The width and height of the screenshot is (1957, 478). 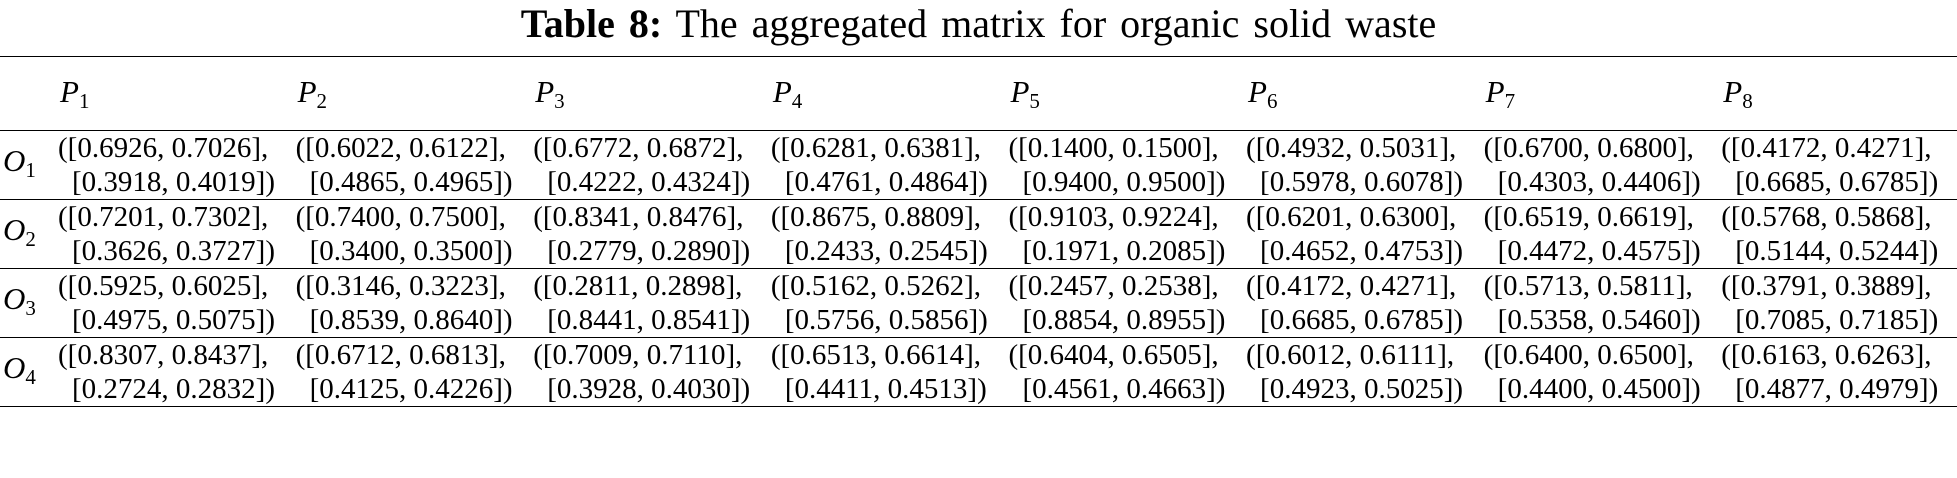 I want to click on matrix-cell: ([0.6022, 0.6122], [0.4865, 0.4965]), so click(x=404, y=165).